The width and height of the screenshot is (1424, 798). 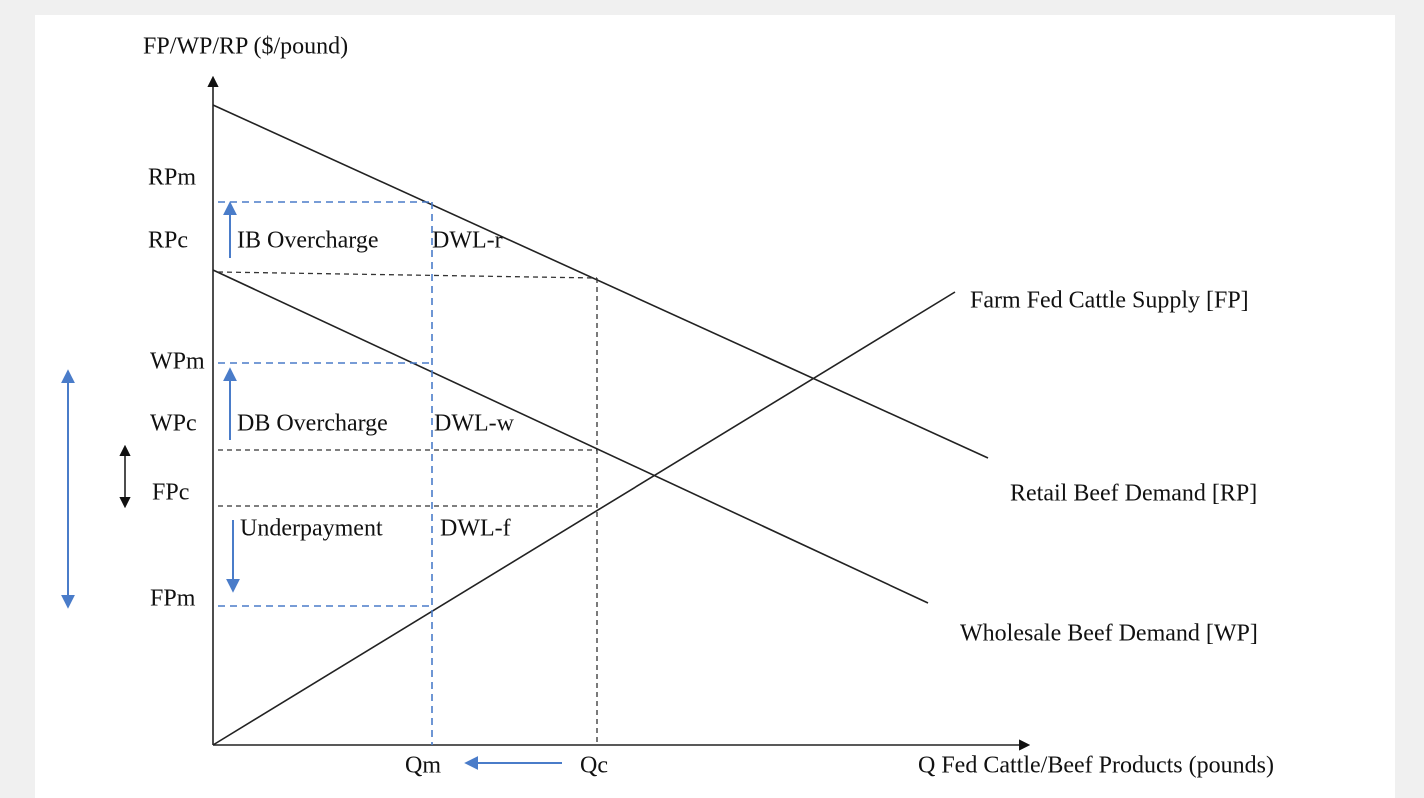 I want to click on price-label: FPm, so click(x=173, y=599).